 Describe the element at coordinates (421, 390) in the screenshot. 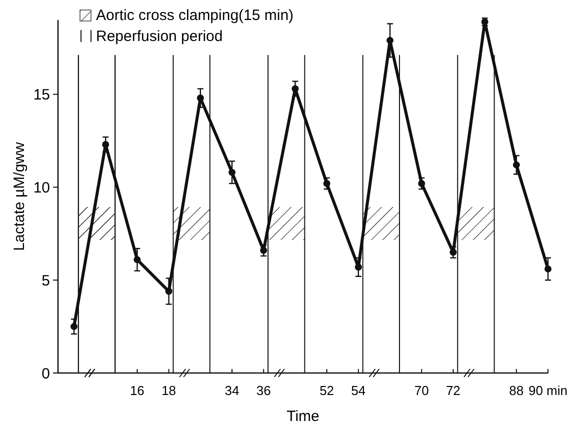

I see `x-tick-label: 70` at that location.